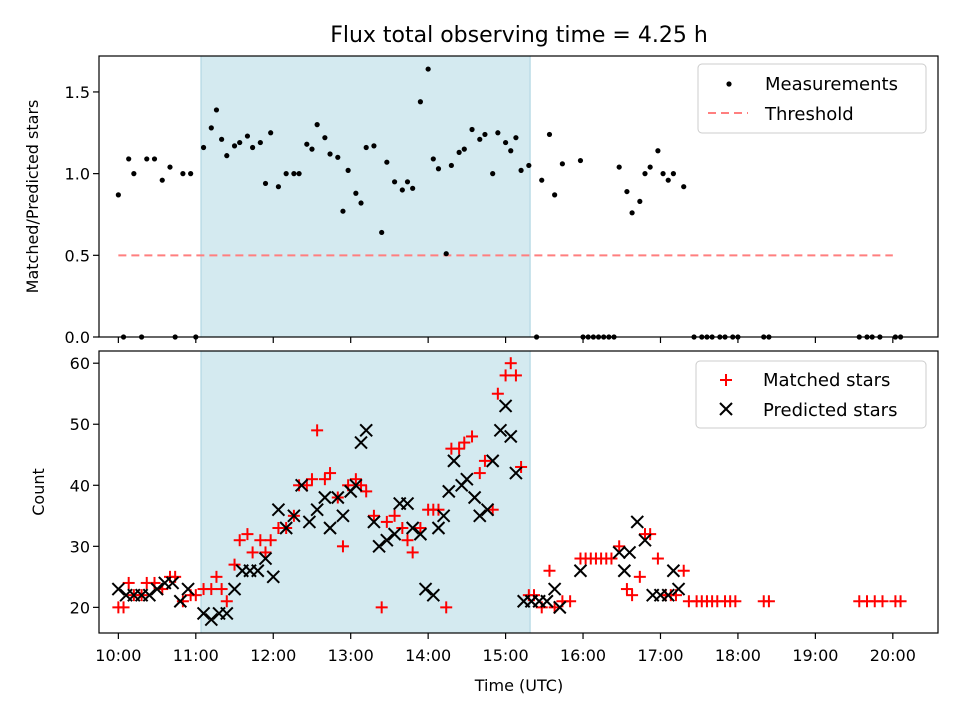 Image resolution: width=960 pixels, height=720 pixels. What do you see at coordinates (726, 409) in the screenshot?
I see `predicted-legend-marker` at bounding box center [726, 409].